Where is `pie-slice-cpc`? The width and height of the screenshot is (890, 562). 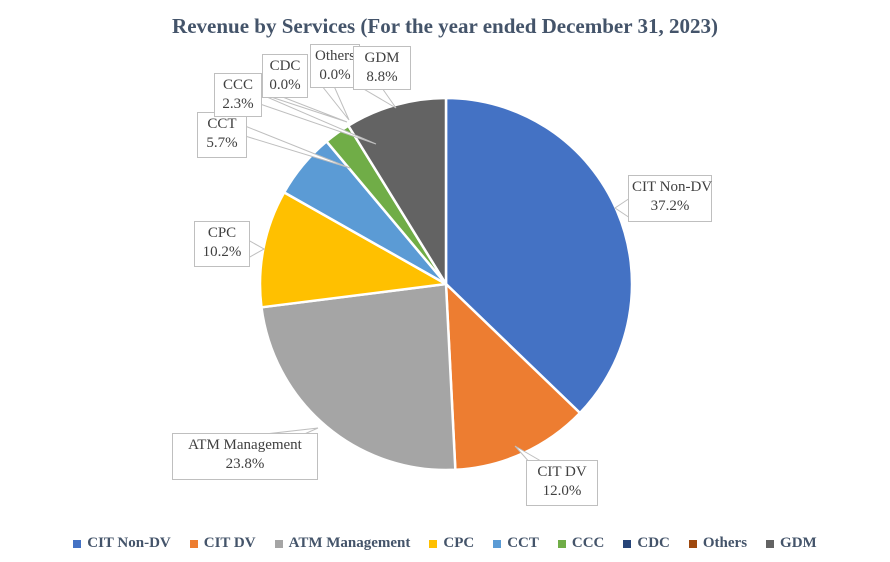 pie-slice-cpc is located at coordinates (353, 250).